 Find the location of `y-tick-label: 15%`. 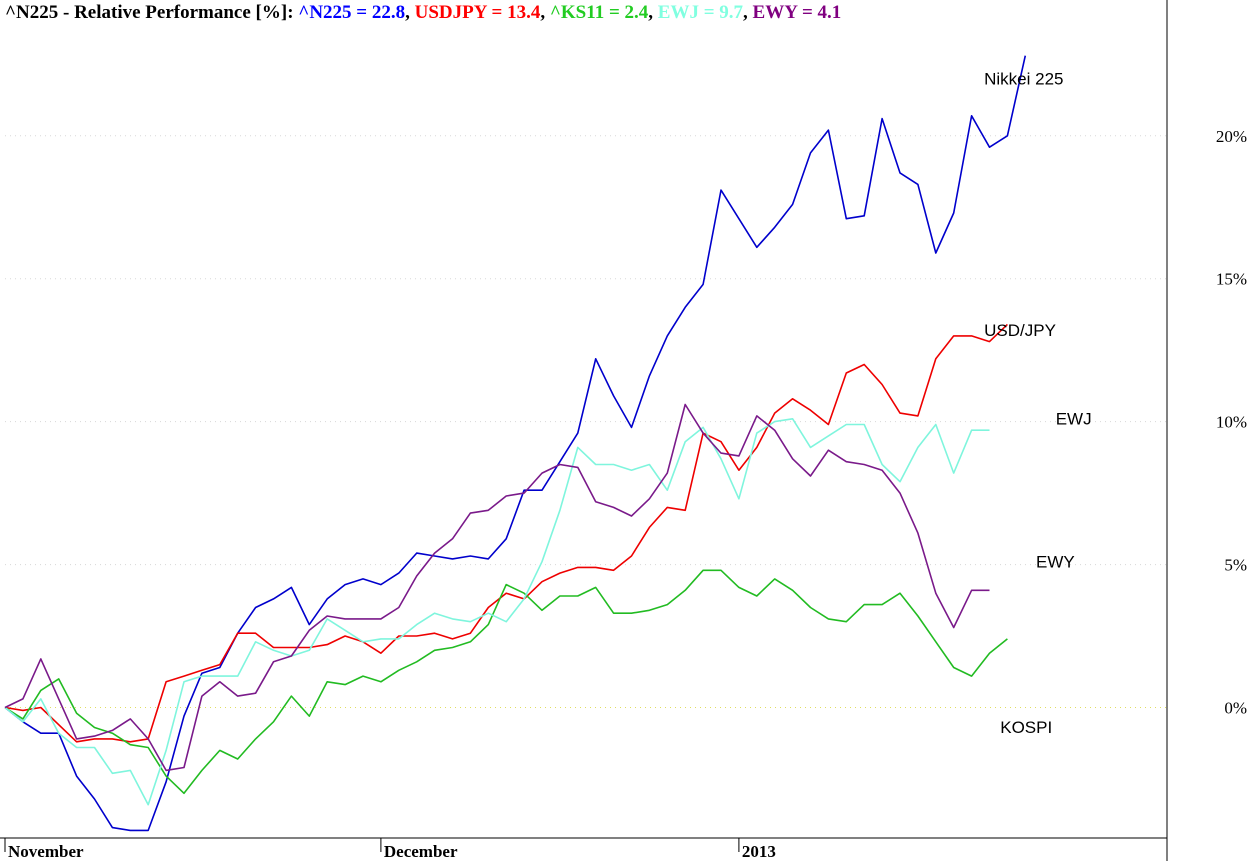

y-tick-label: 15% is located at coordinates (1231, 279).